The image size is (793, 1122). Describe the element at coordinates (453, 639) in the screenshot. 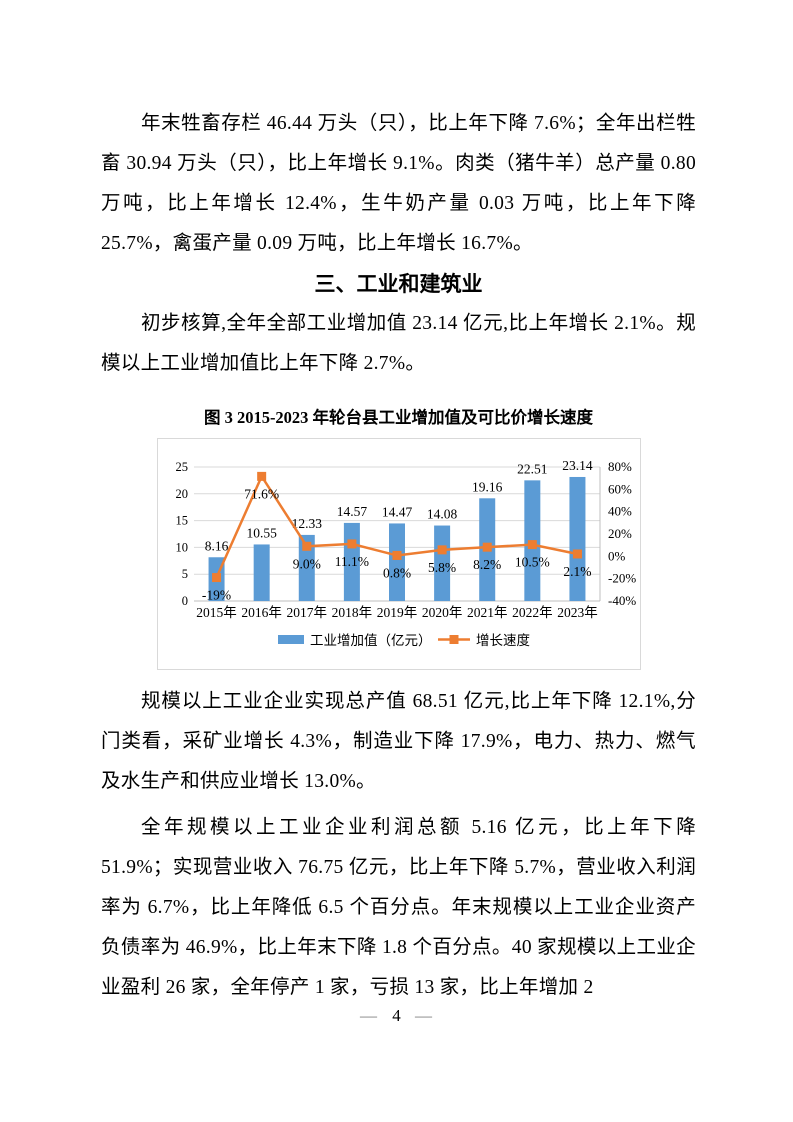

I see `legend-line-marker` at that location.